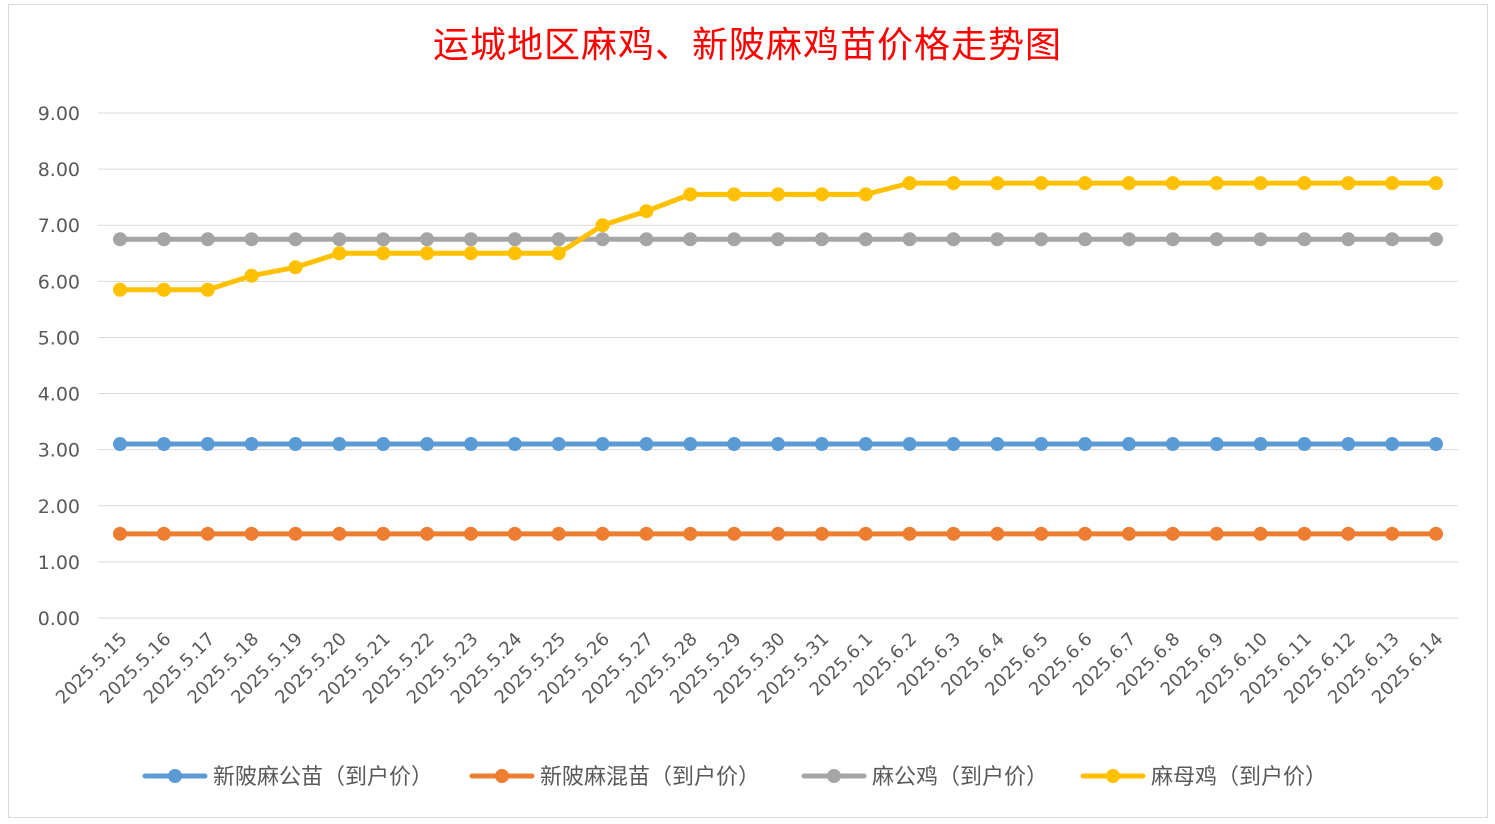 This screenshot has width=1495, height=824. I want to click on legend-item: 麻公鸡（到户价）, so click(924, 777).